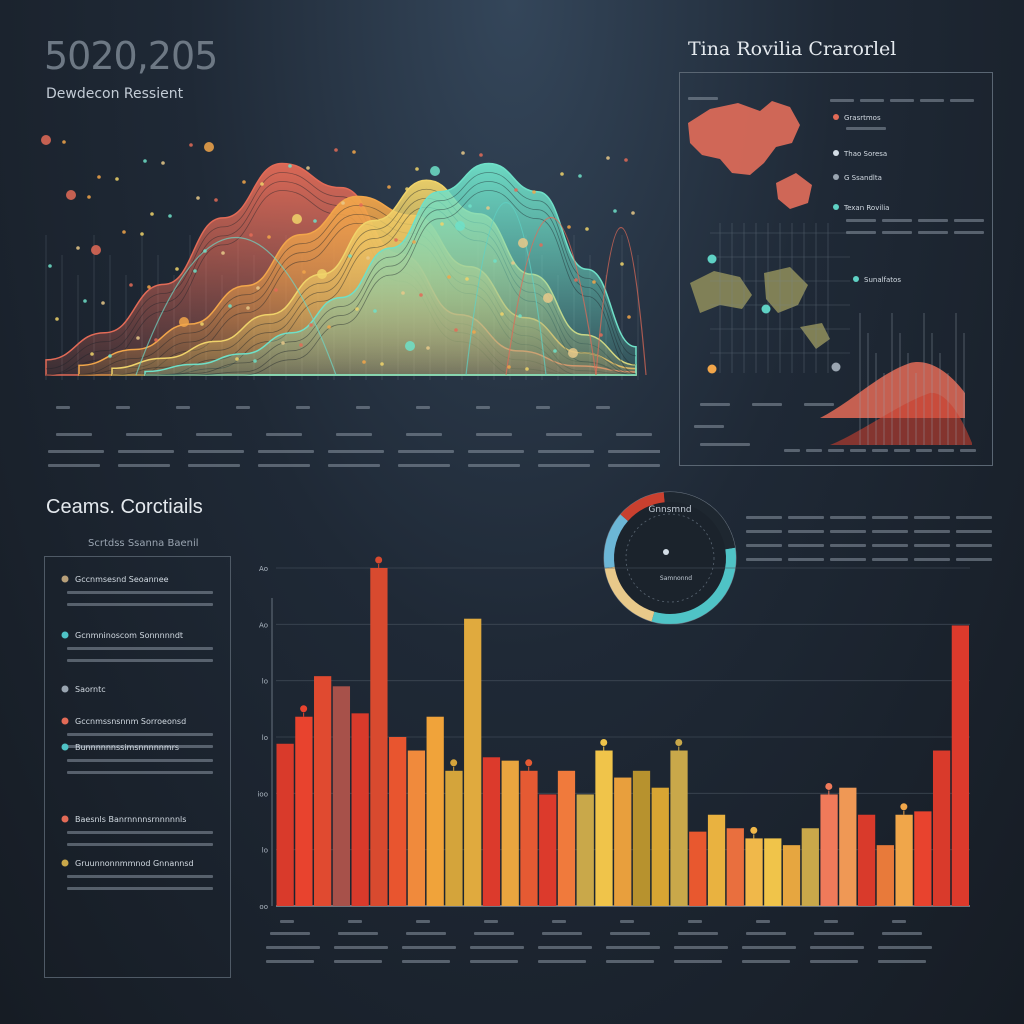 This screenshot has height=1024, width=1024. I want to click on legend-panel-label: Saorntc, so click(90, 689).